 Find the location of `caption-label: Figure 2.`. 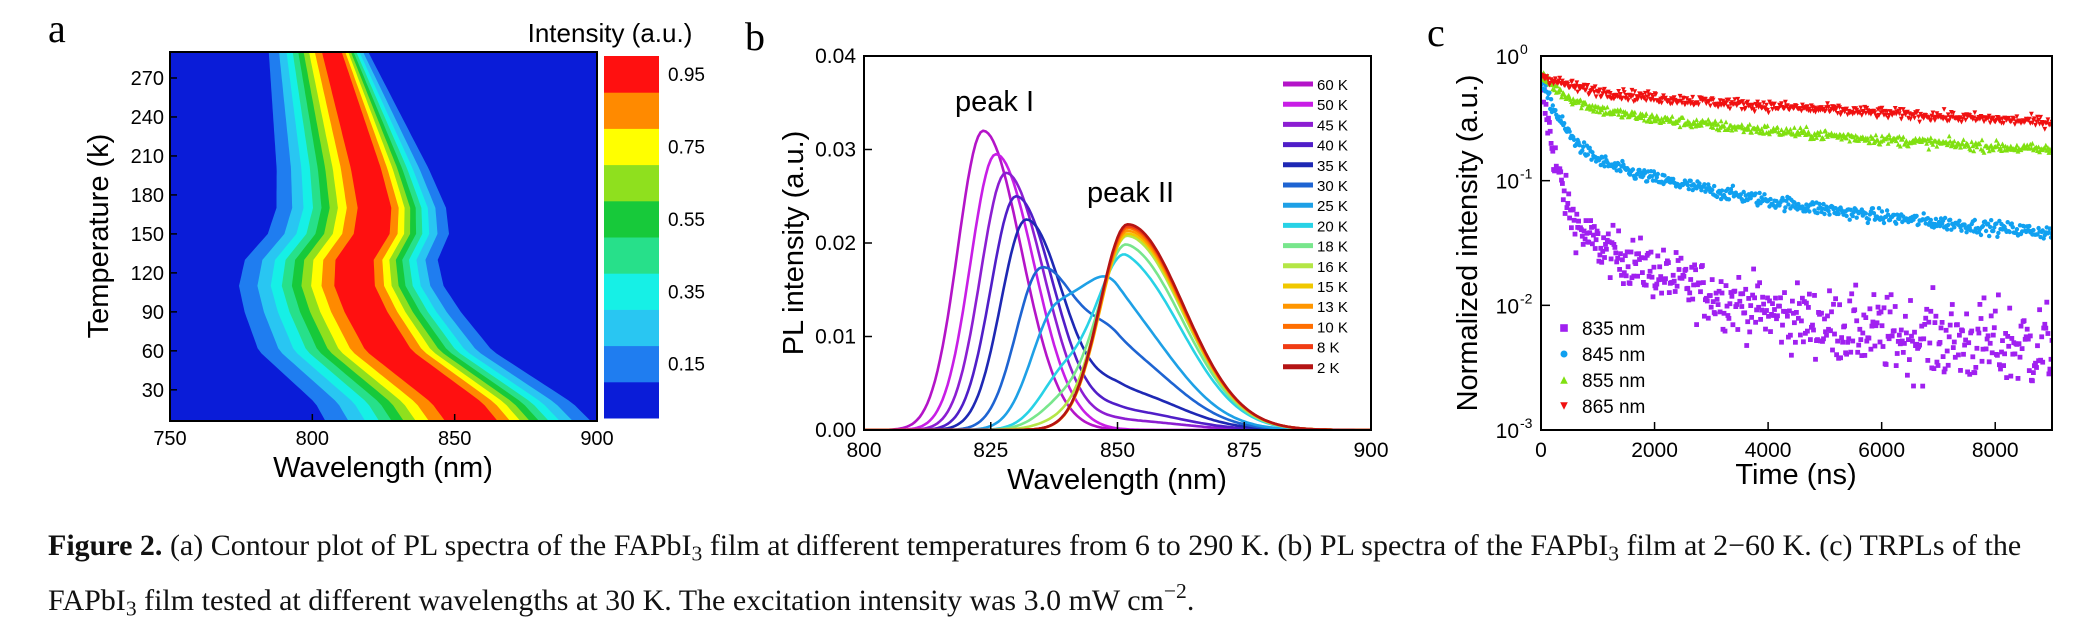

caption-label: Figure 2. is located at coordinates (105, 545).